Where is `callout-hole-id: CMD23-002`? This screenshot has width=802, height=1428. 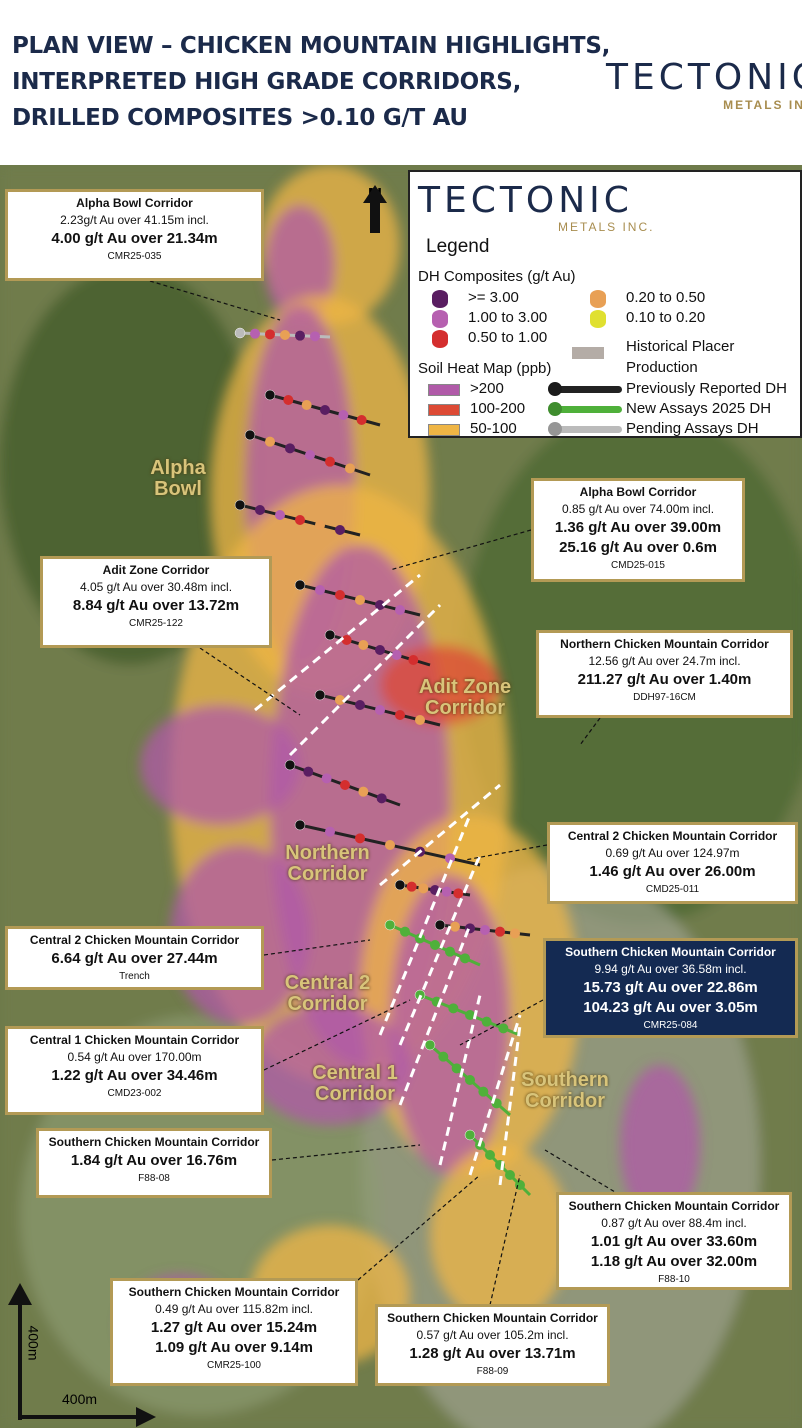
callout-hole-id: CMD23-002 is located at coordinates (134, 1093).